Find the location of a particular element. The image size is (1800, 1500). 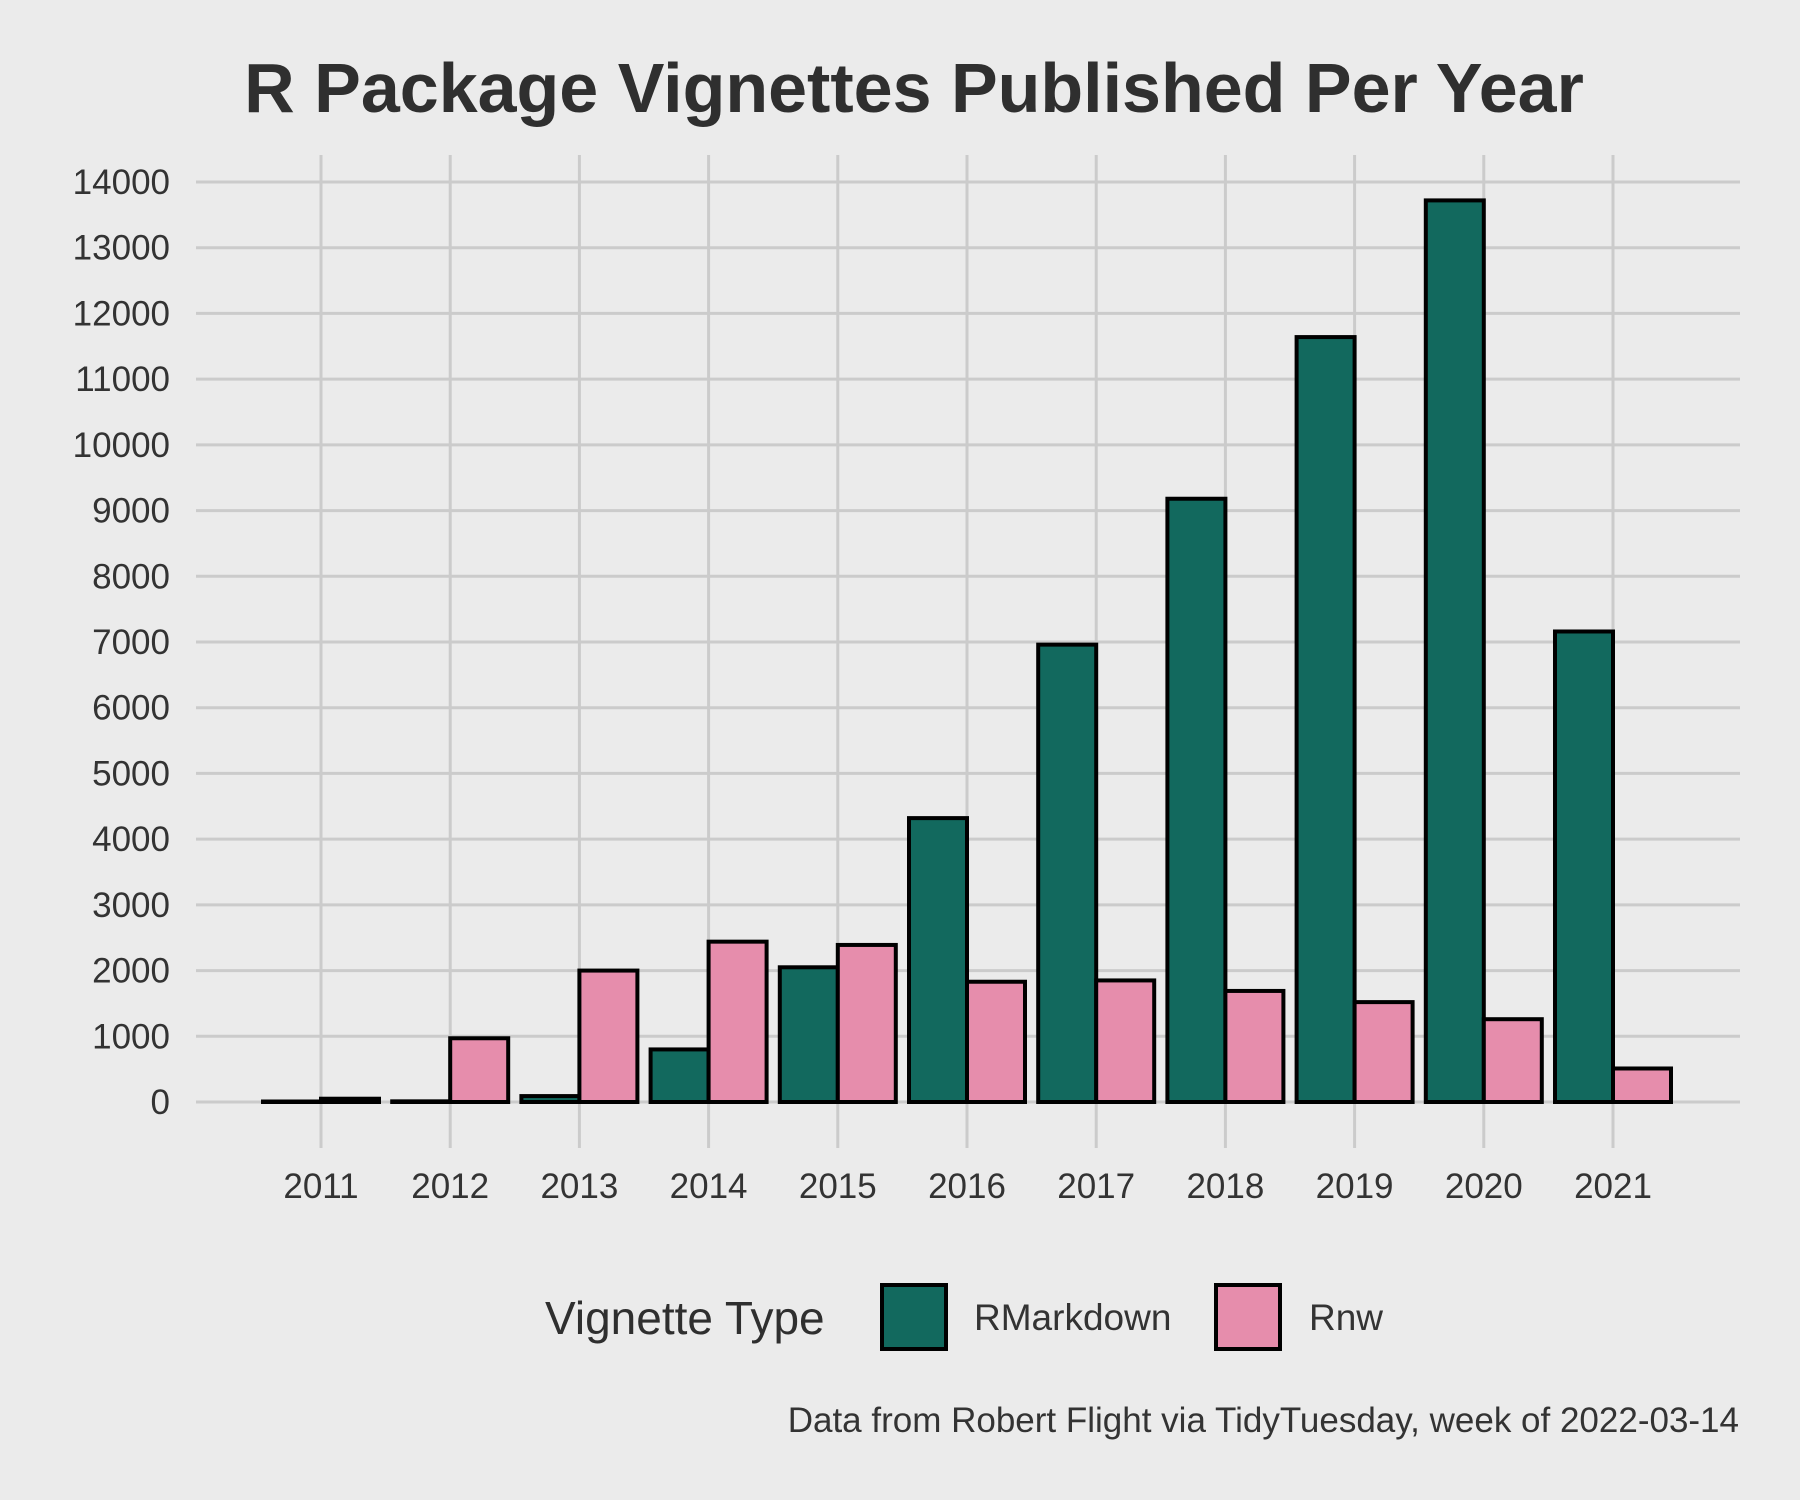

bar-rmarkdown-2016 is located at coordinates (938, 960).